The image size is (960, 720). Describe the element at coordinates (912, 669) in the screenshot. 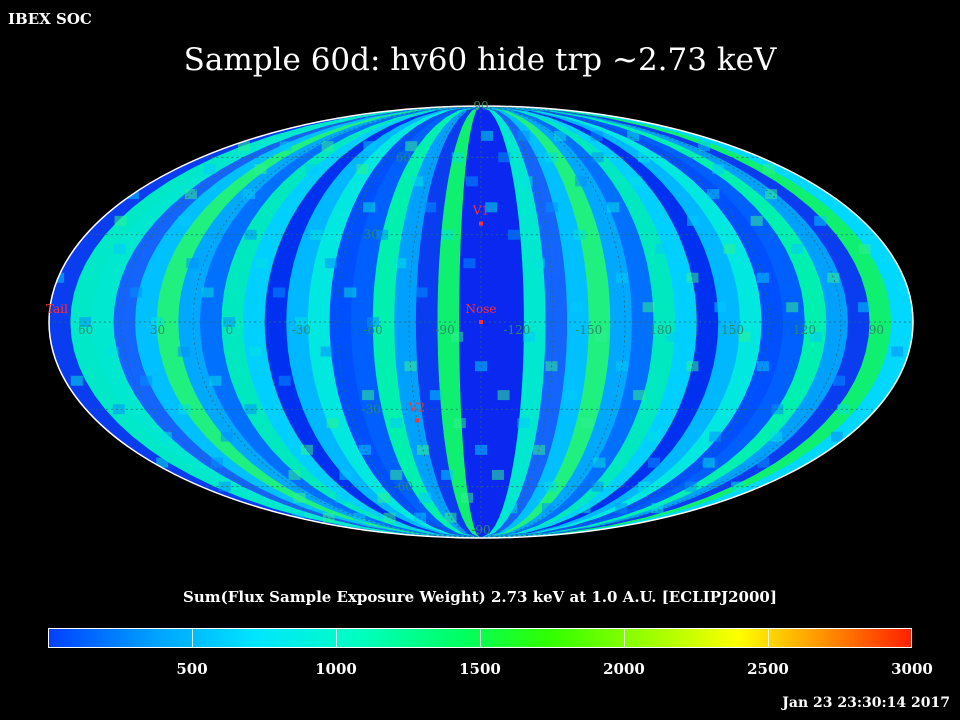

I see `colorbar-tick: 3000` at that location.